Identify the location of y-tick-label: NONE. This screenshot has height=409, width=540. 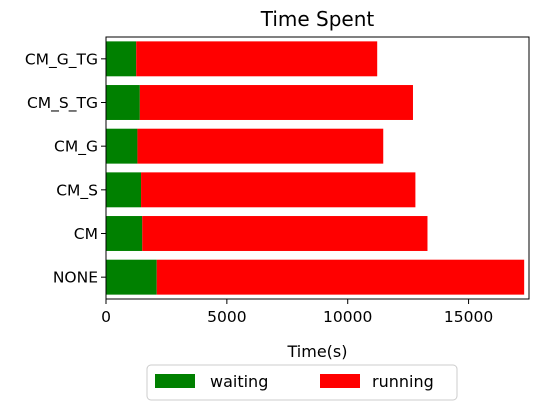
(75, 278).